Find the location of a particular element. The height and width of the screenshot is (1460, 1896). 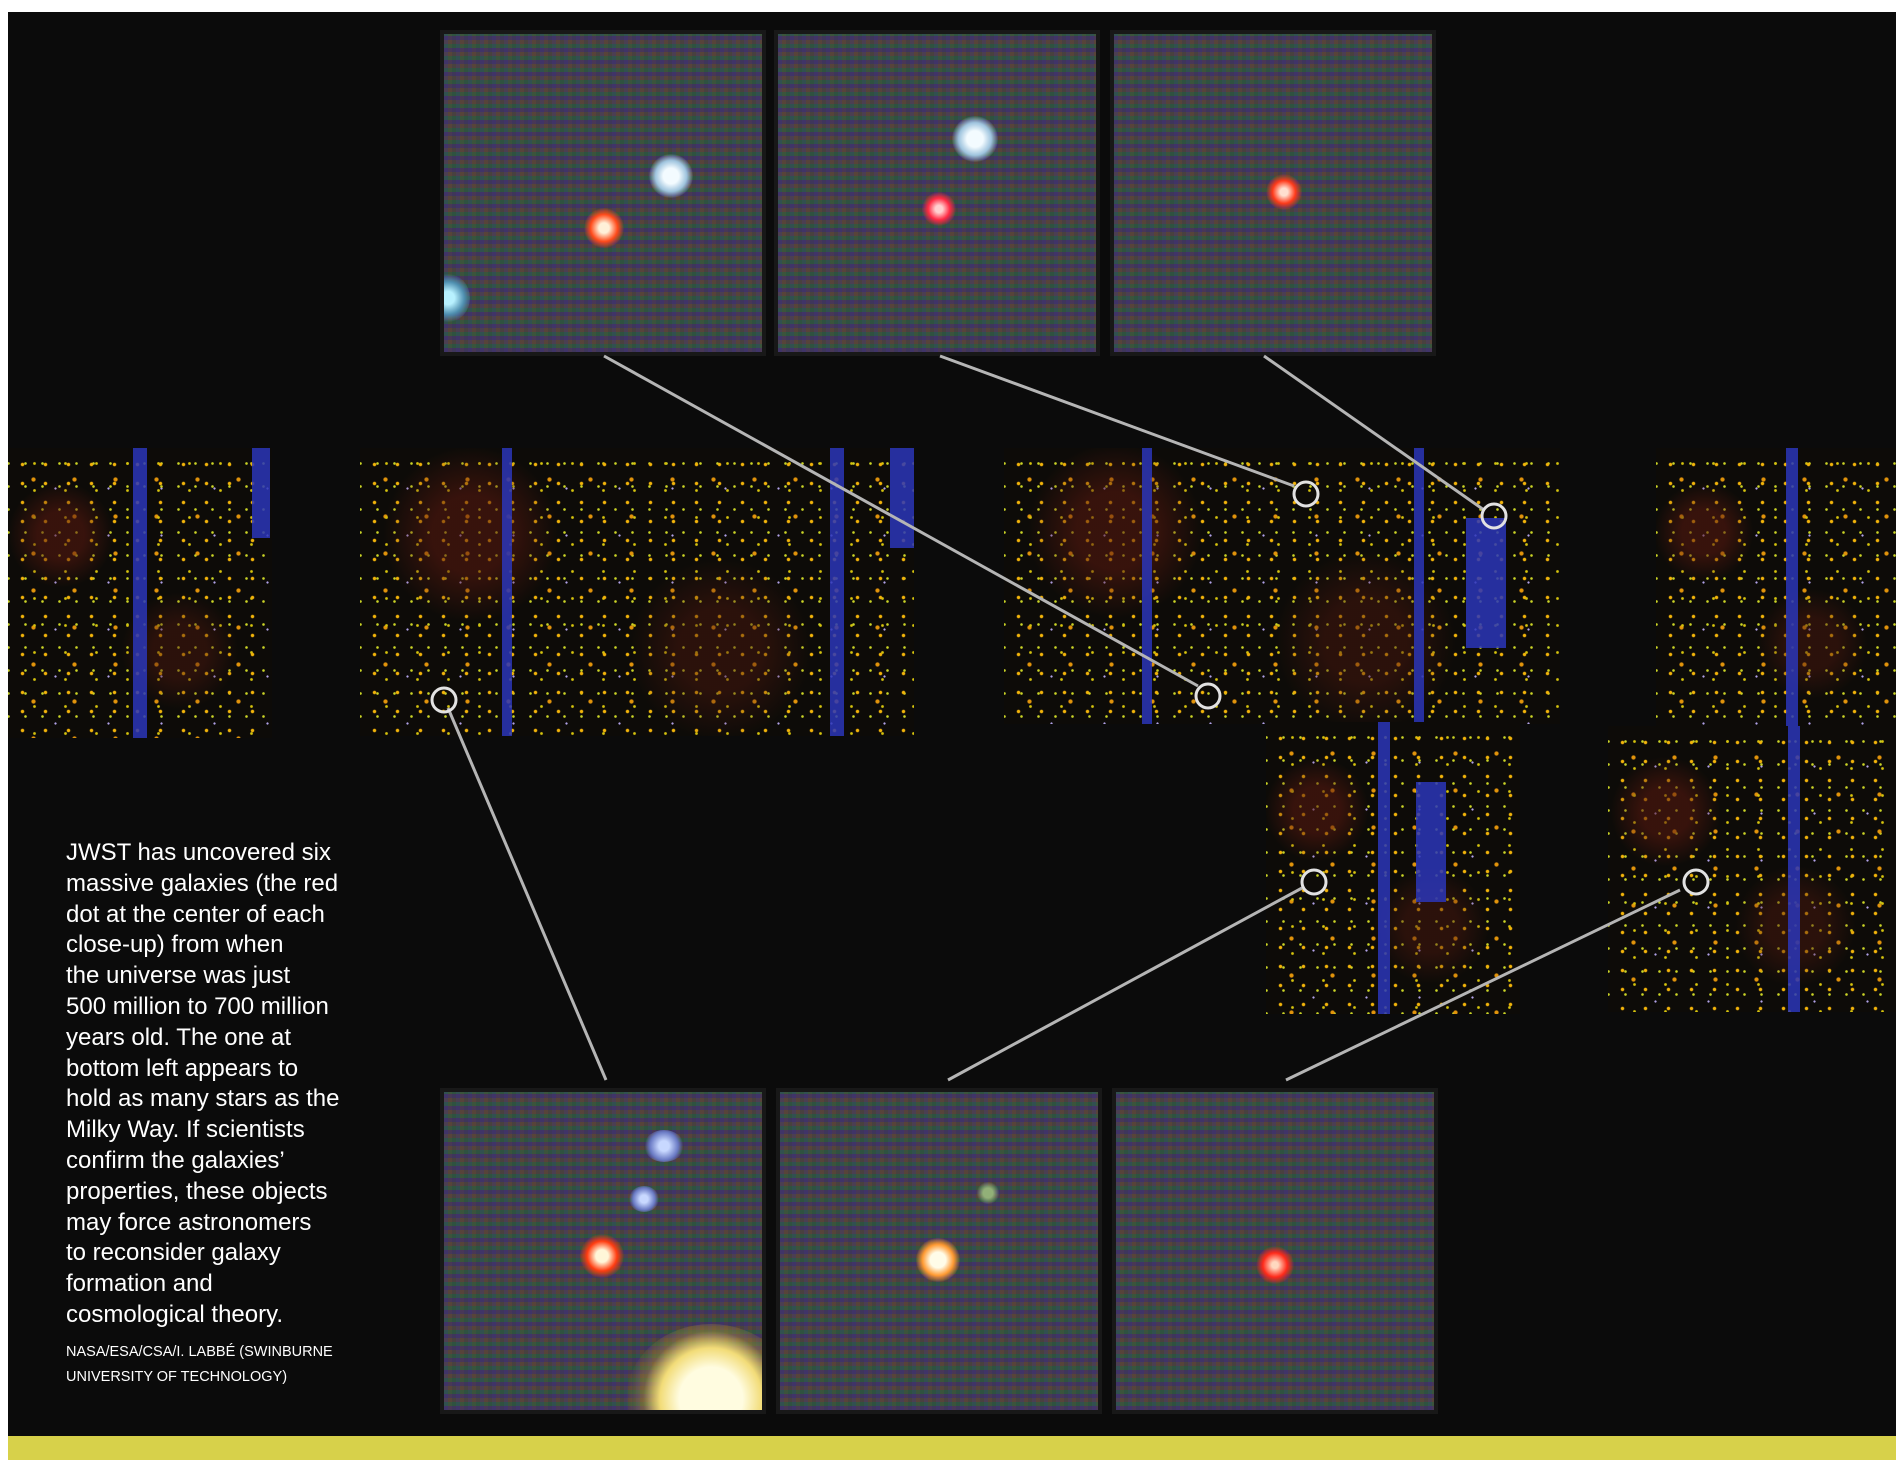

deep-field-right-lower is located at coordinates (1752, 869).